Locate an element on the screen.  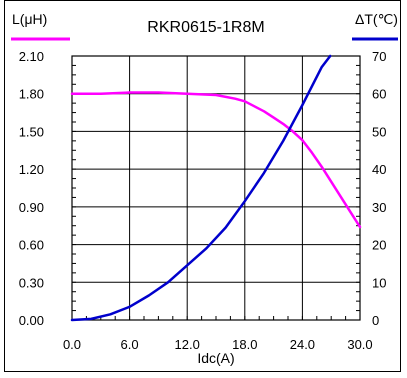
y-left-tick-label: 0.90 is located at coordinates (31, 207).